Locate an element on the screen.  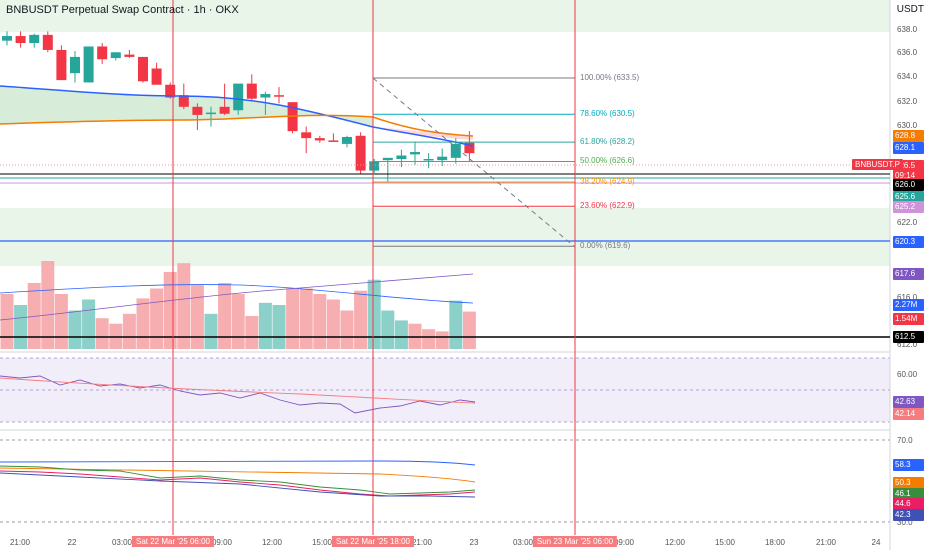
lower-pink-line is located at coordinates (238, 483).